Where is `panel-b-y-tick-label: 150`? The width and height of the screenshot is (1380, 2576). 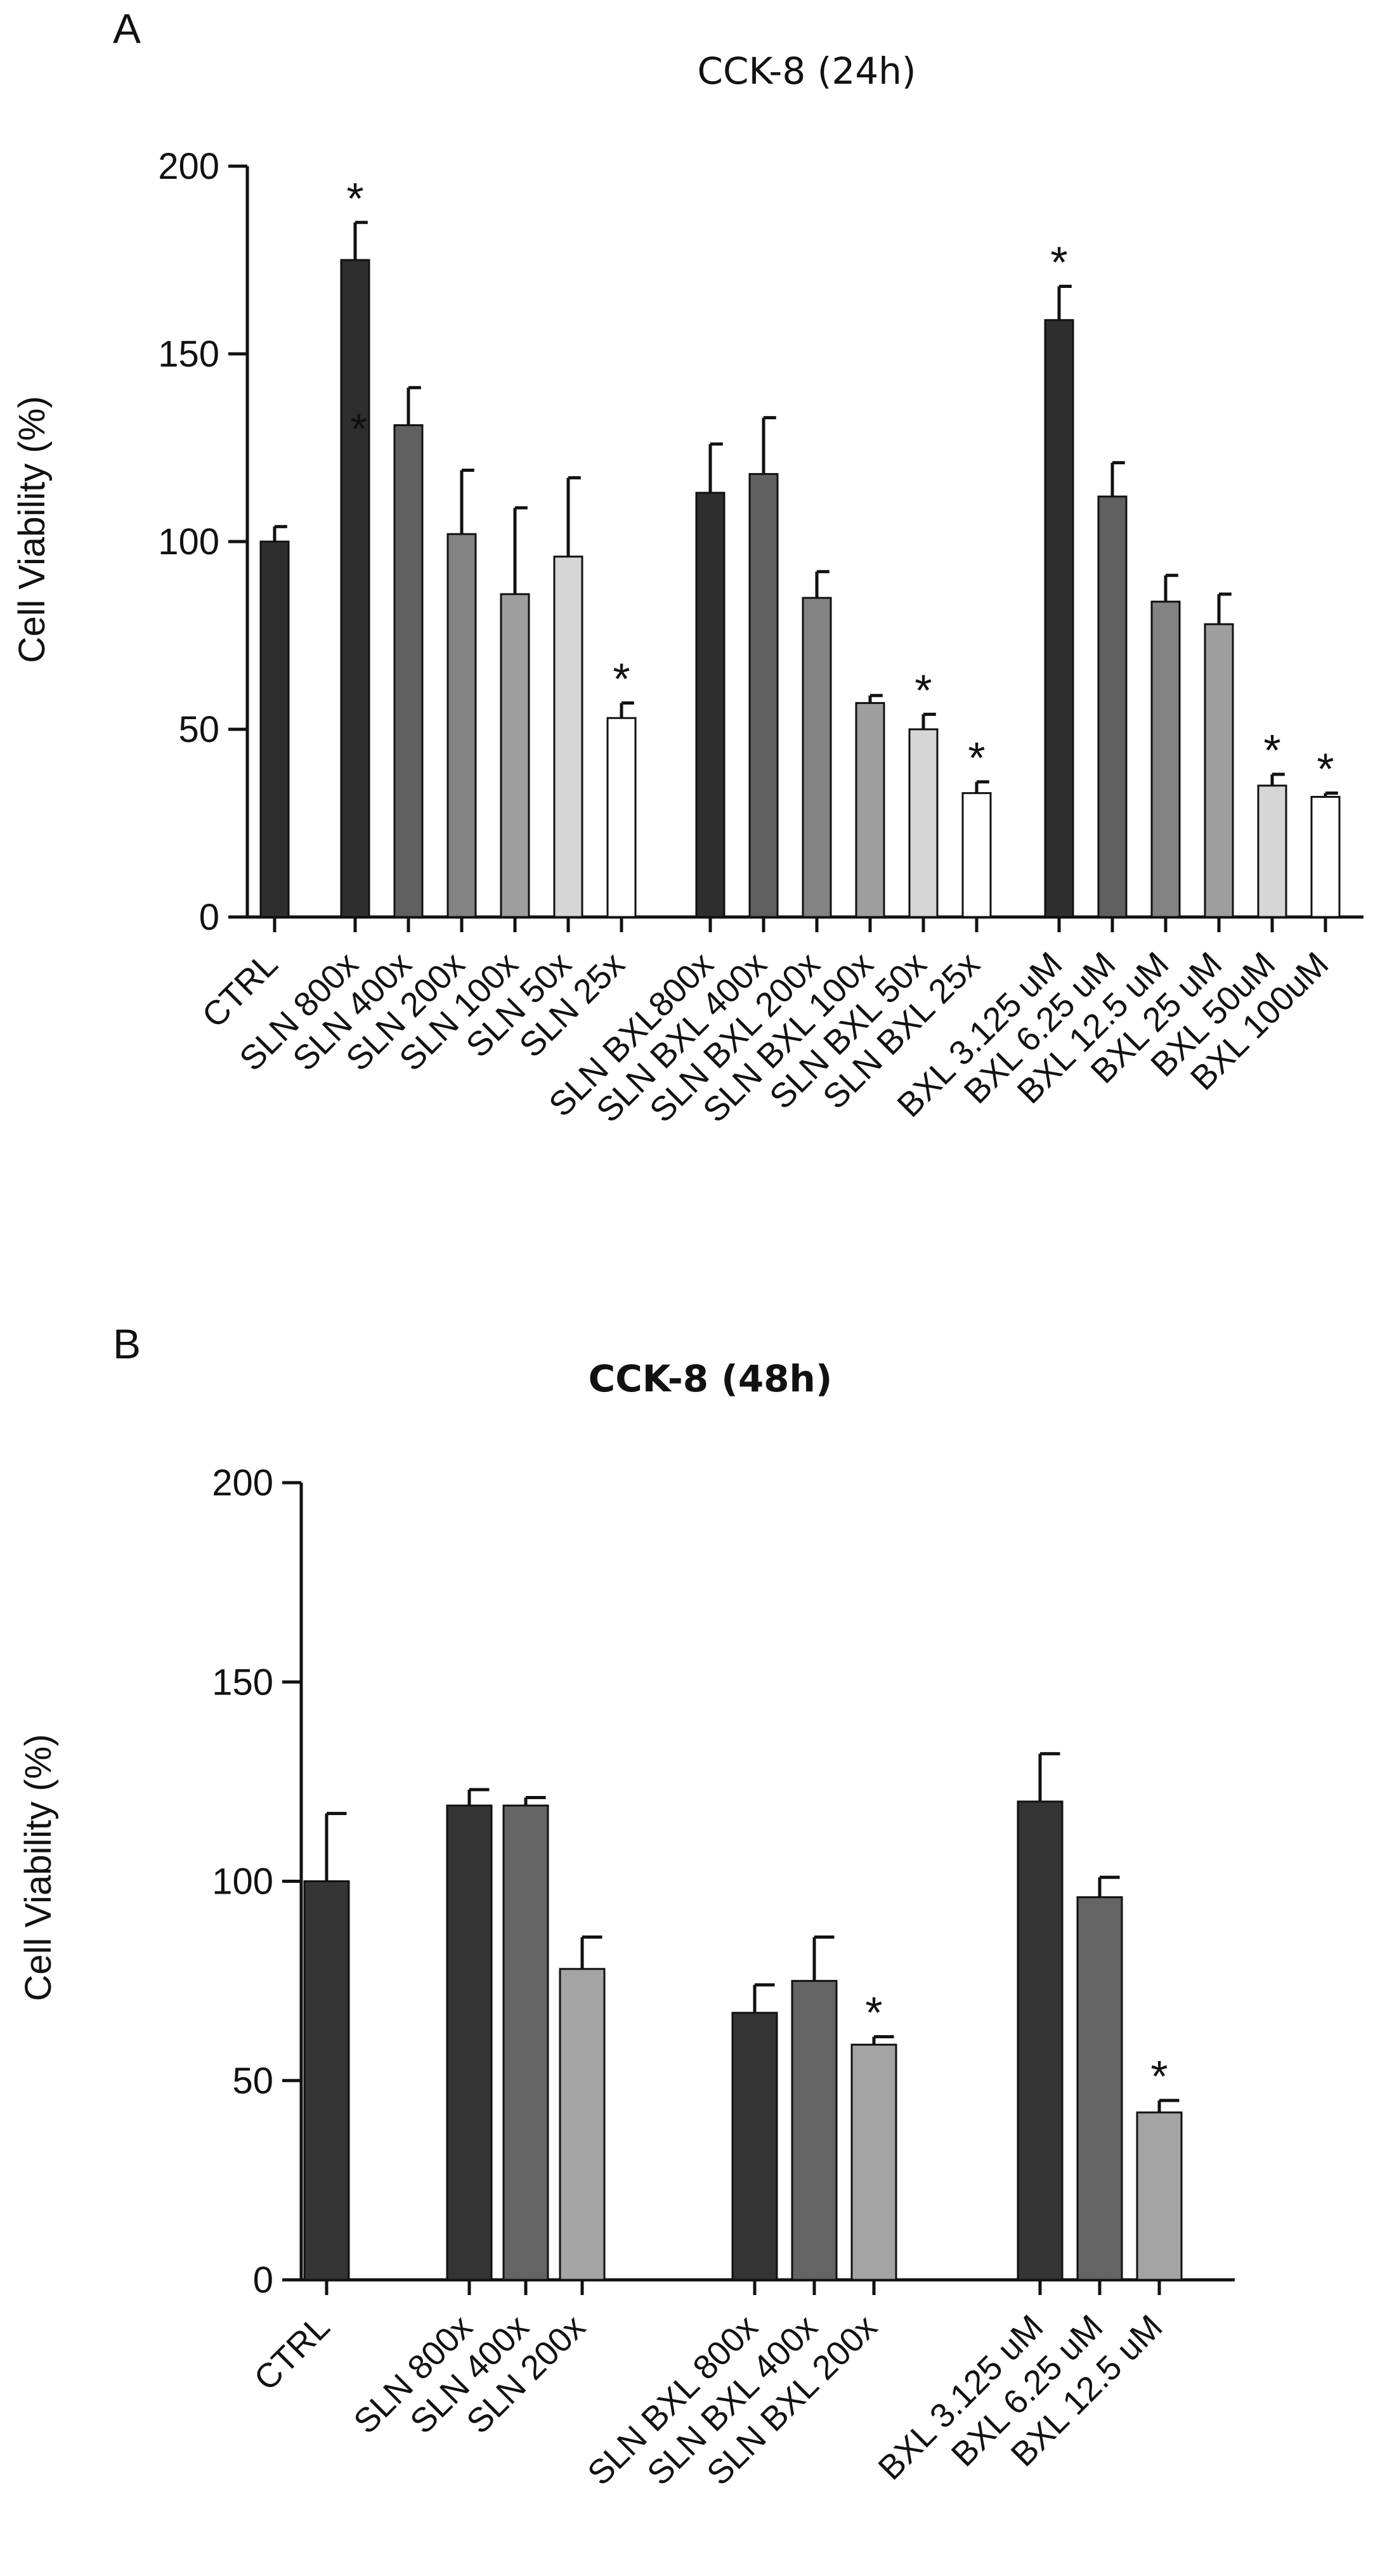 panel-b-y-tick-label: 150 is located at coordinates (242, 1683).